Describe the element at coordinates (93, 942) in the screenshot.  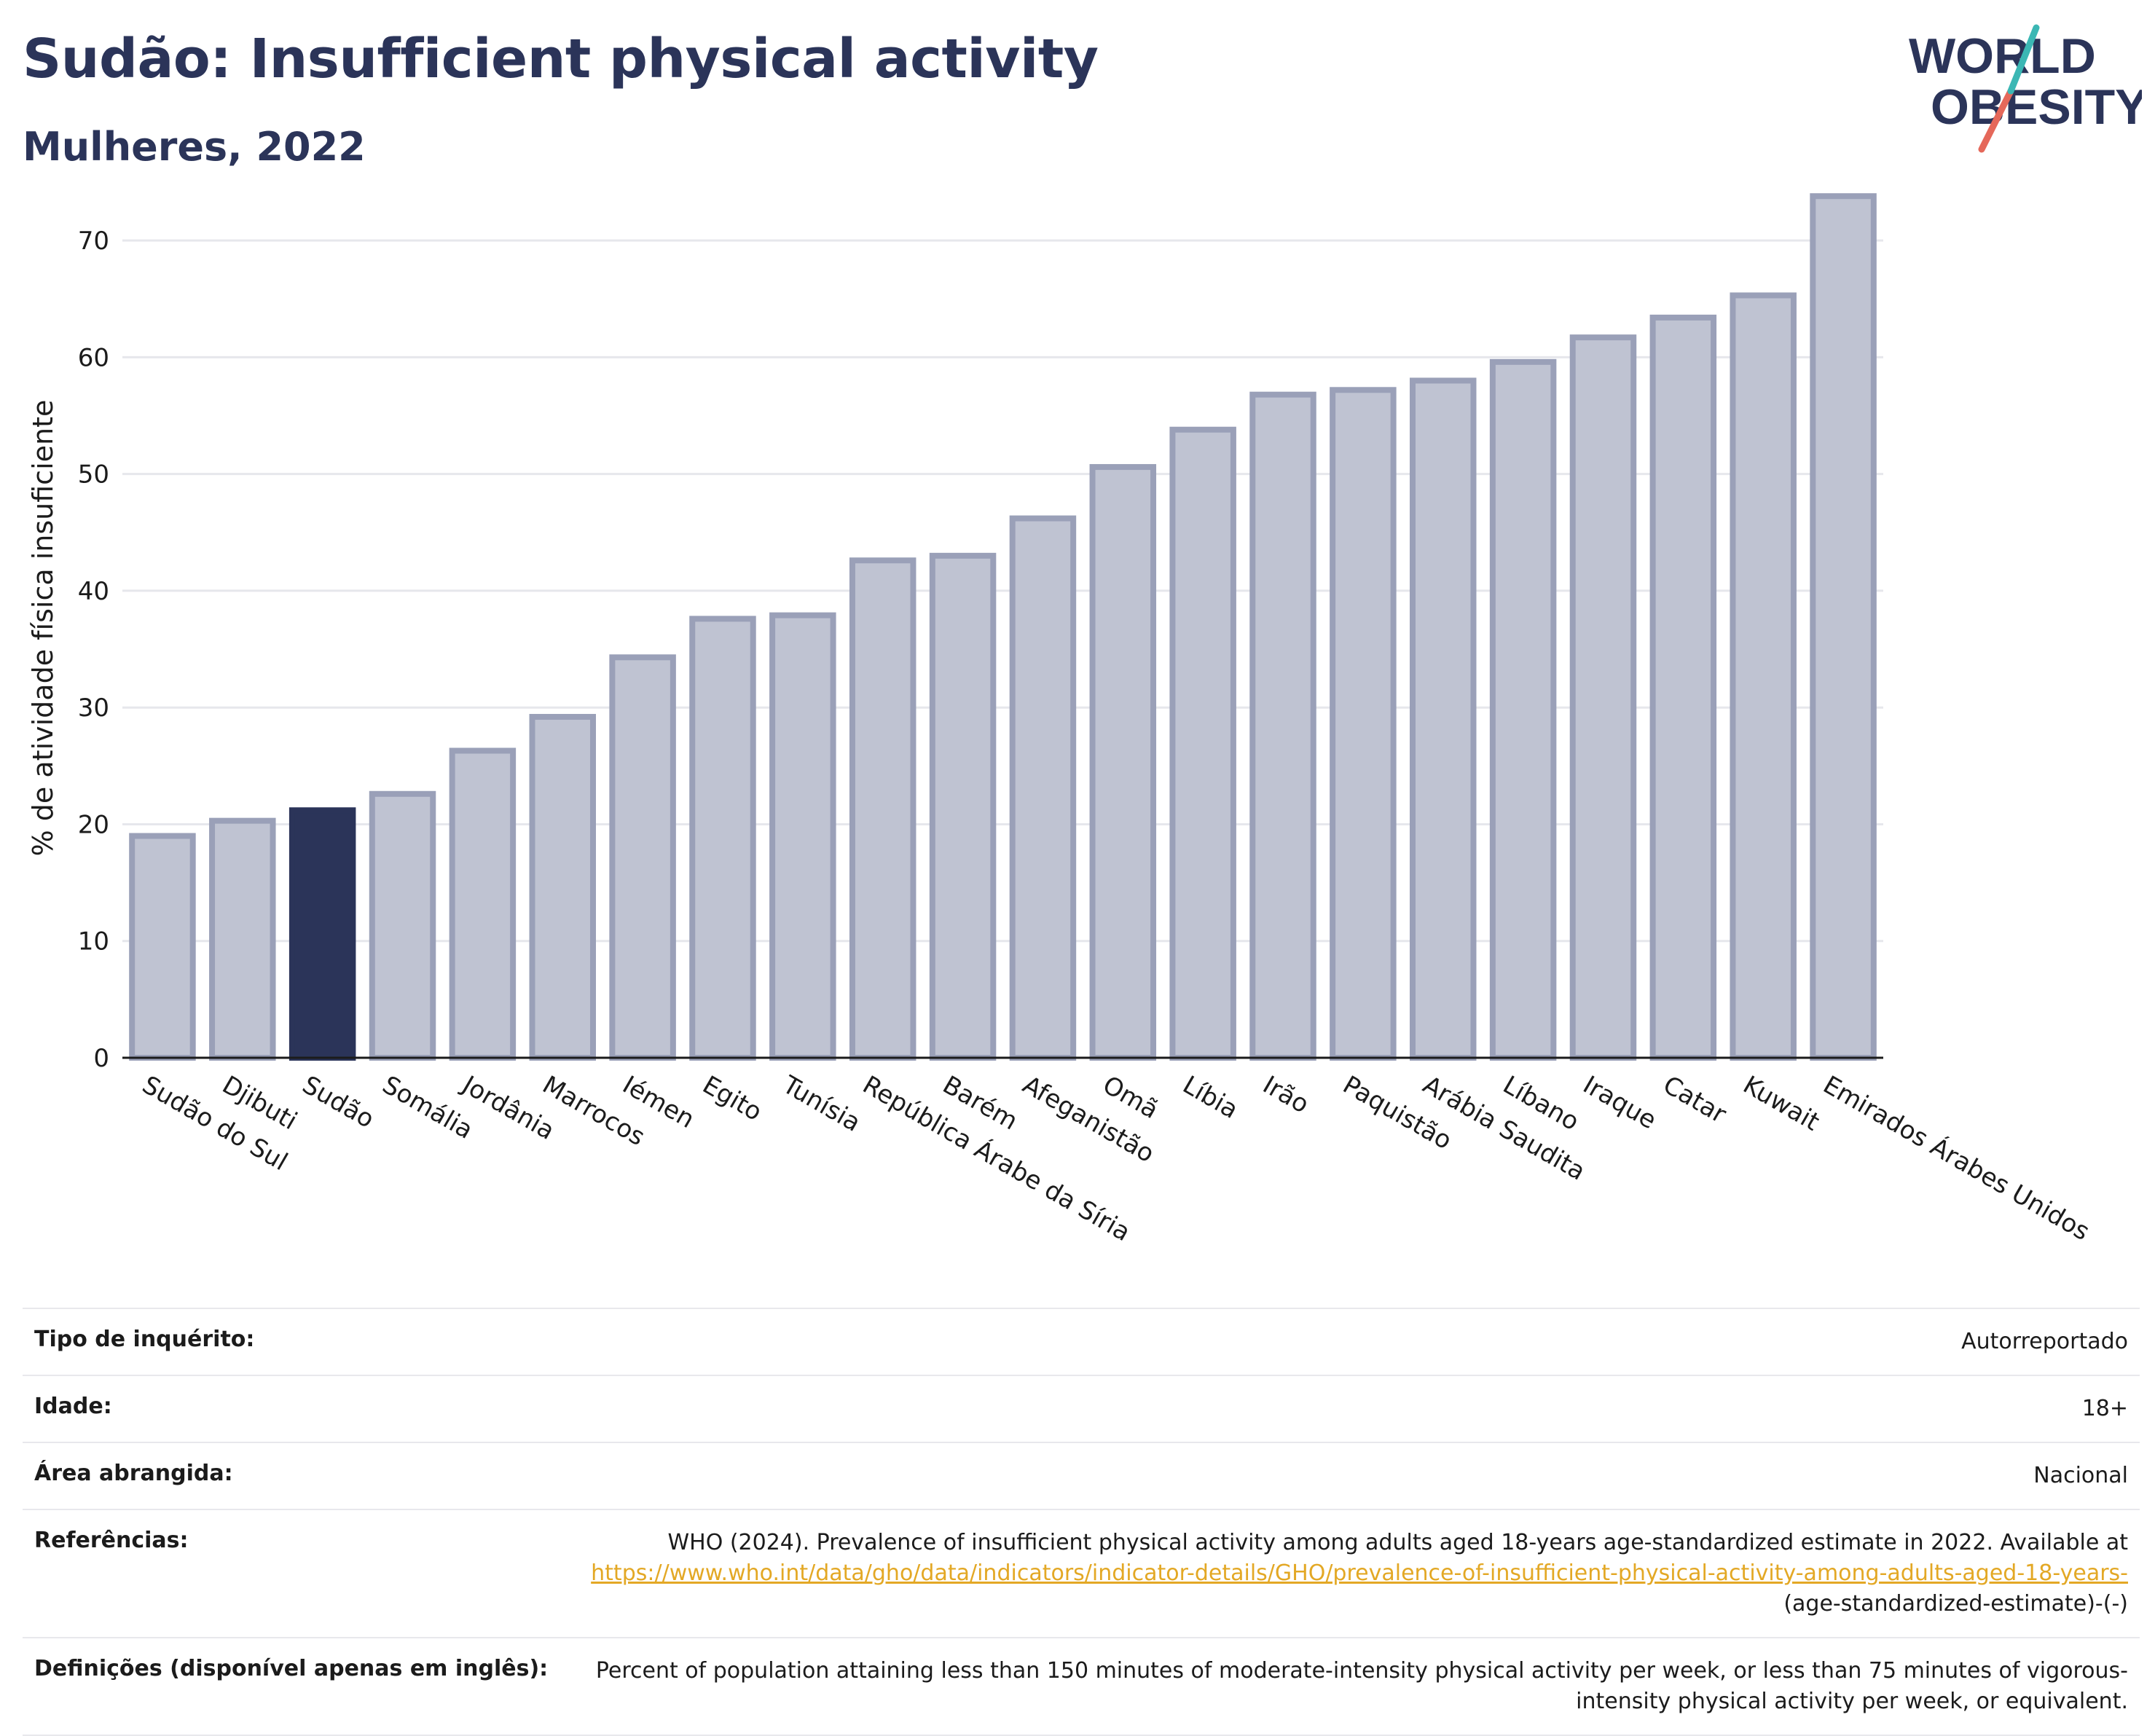
I see `y-tick-label: 10` at that location.